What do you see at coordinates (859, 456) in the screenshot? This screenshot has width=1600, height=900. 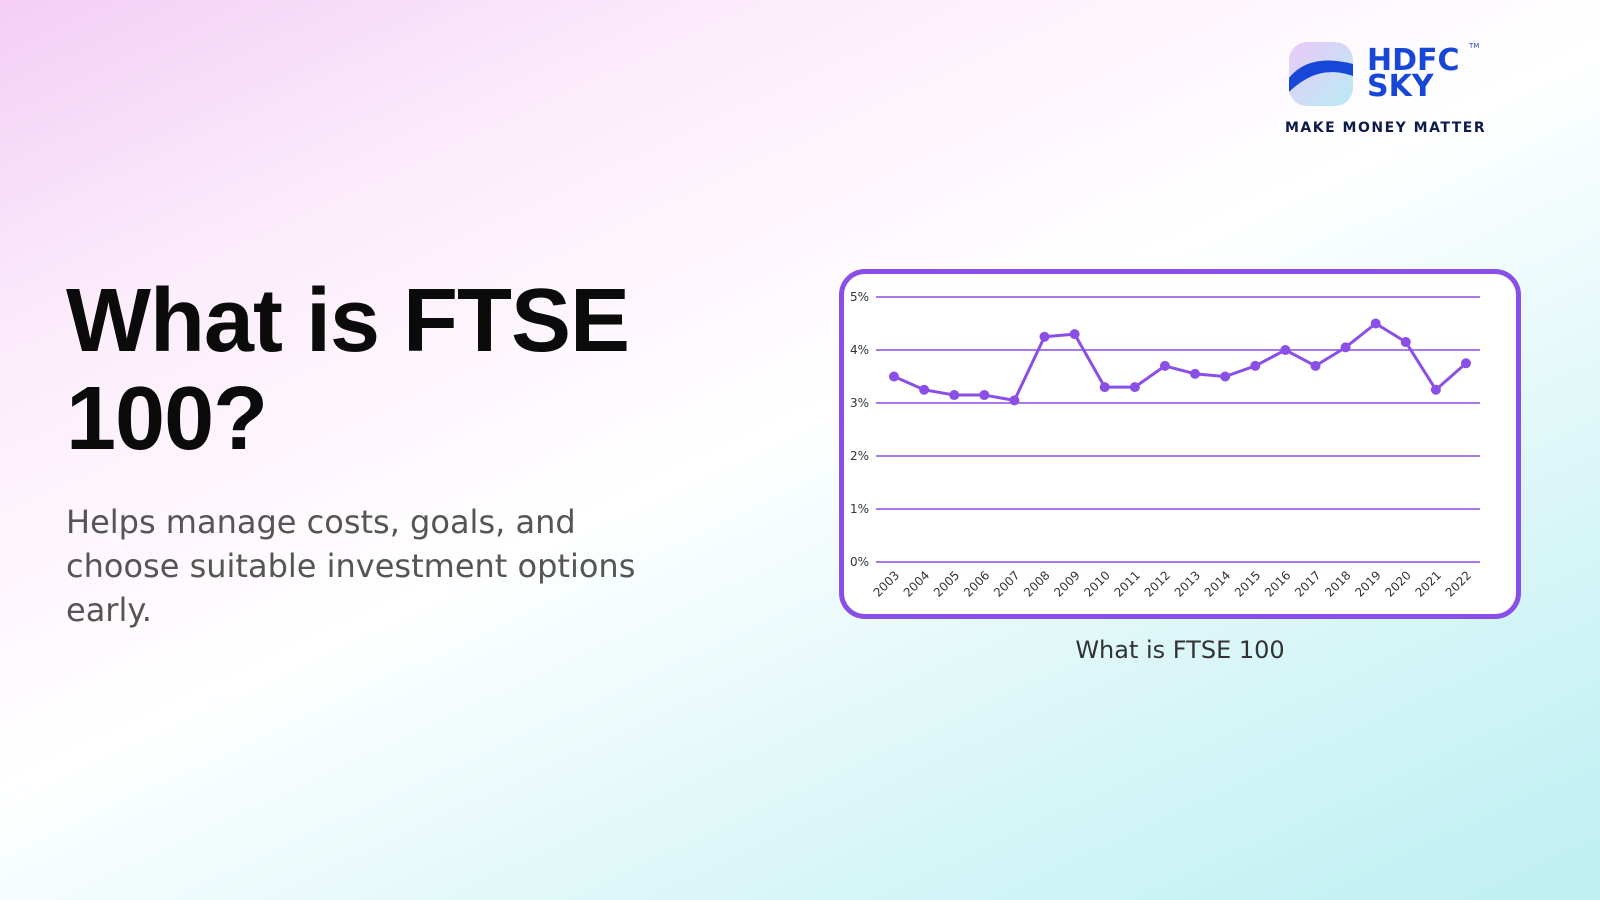 I see `y-tick-label: 2%` at bounding box center [859, 456].